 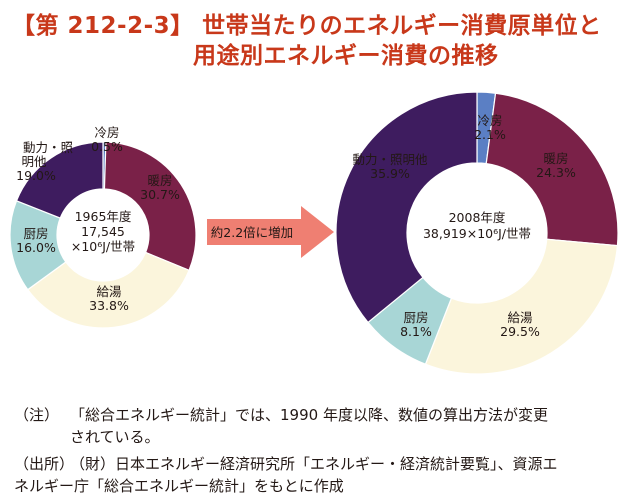 I want to click on value-1965-kitchen: 16.0%, so click(x=36, y=247).